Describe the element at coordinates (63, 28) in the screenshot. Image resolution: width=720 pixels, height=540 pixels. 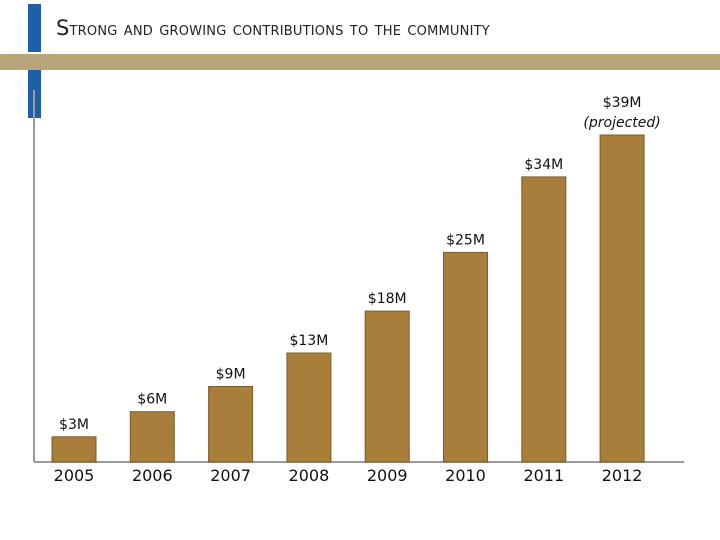
I see `slide-title-initial: S` at that location.